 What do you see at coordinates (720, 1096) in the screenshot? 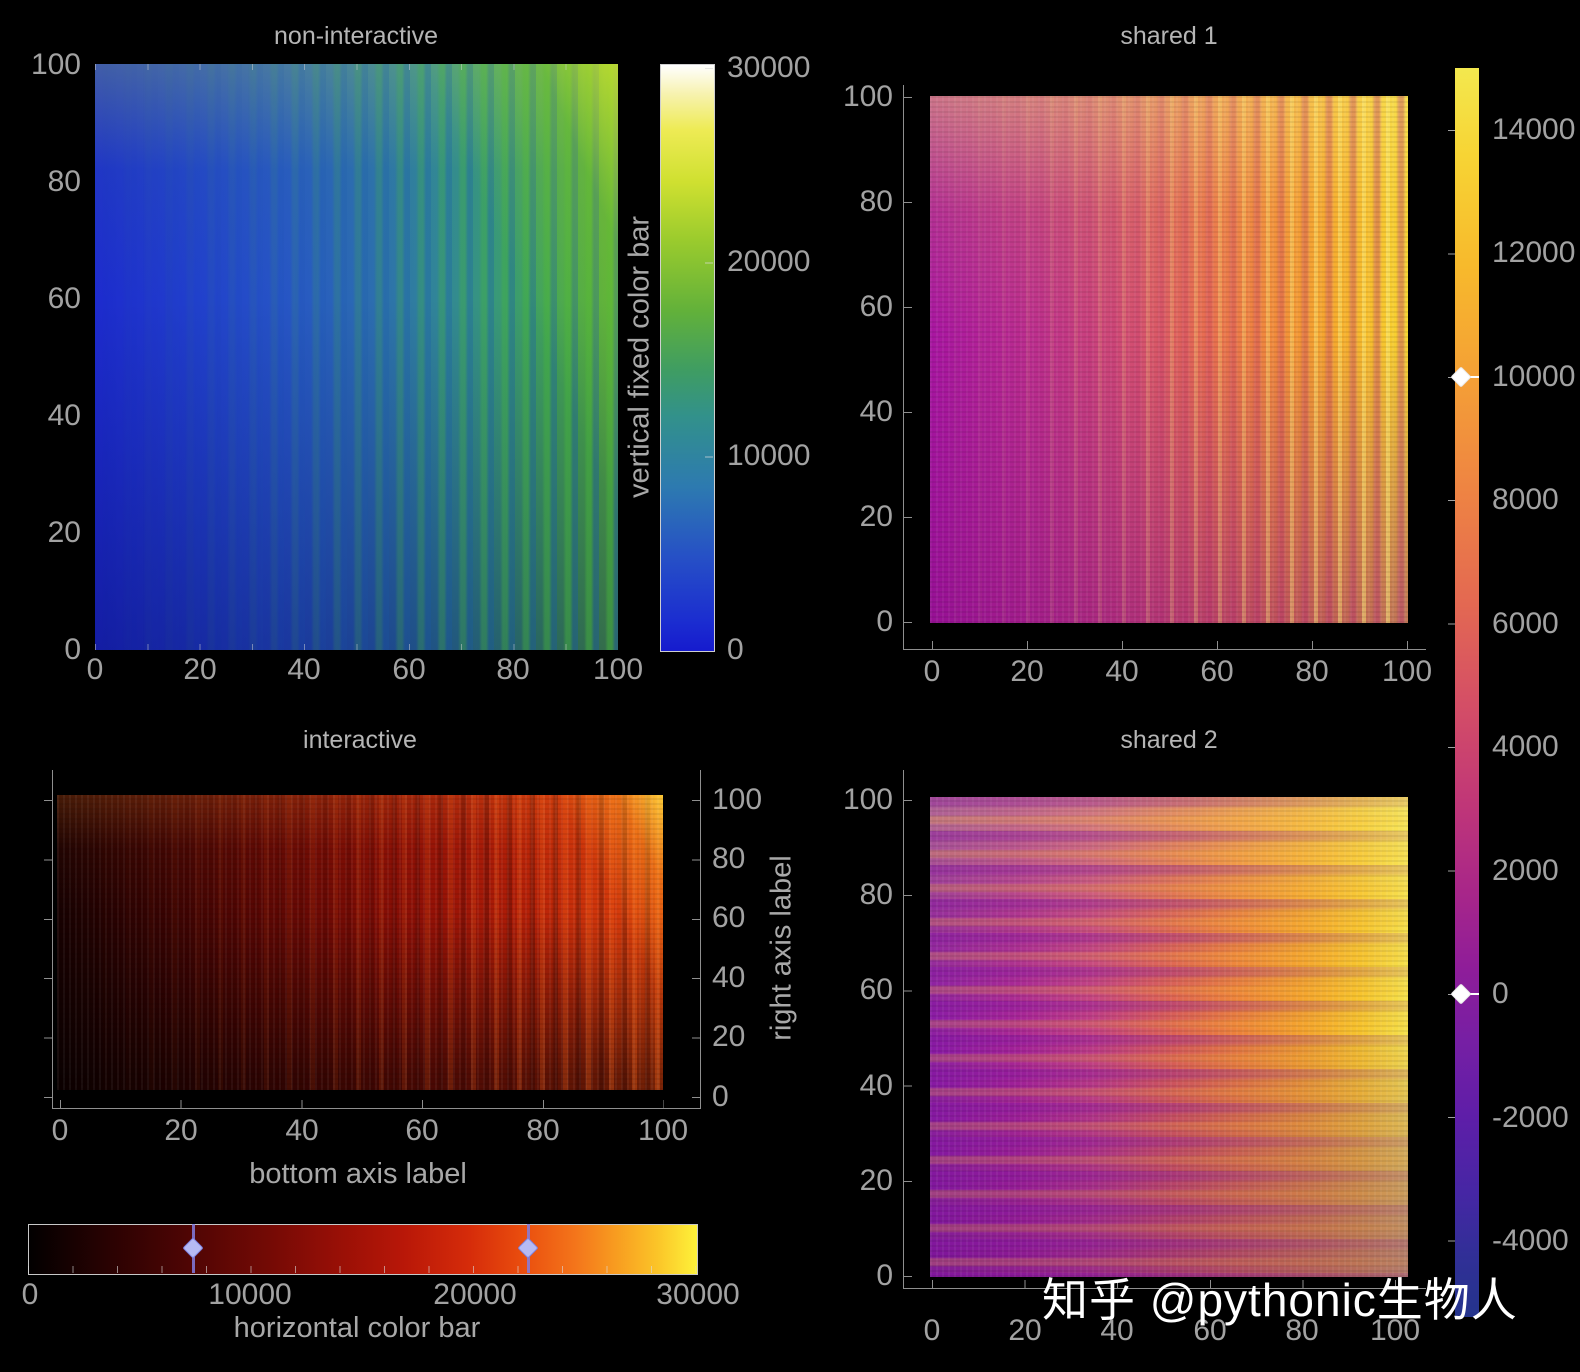
I see `right-y-tick: 0` at bounding box center [720, 1096].